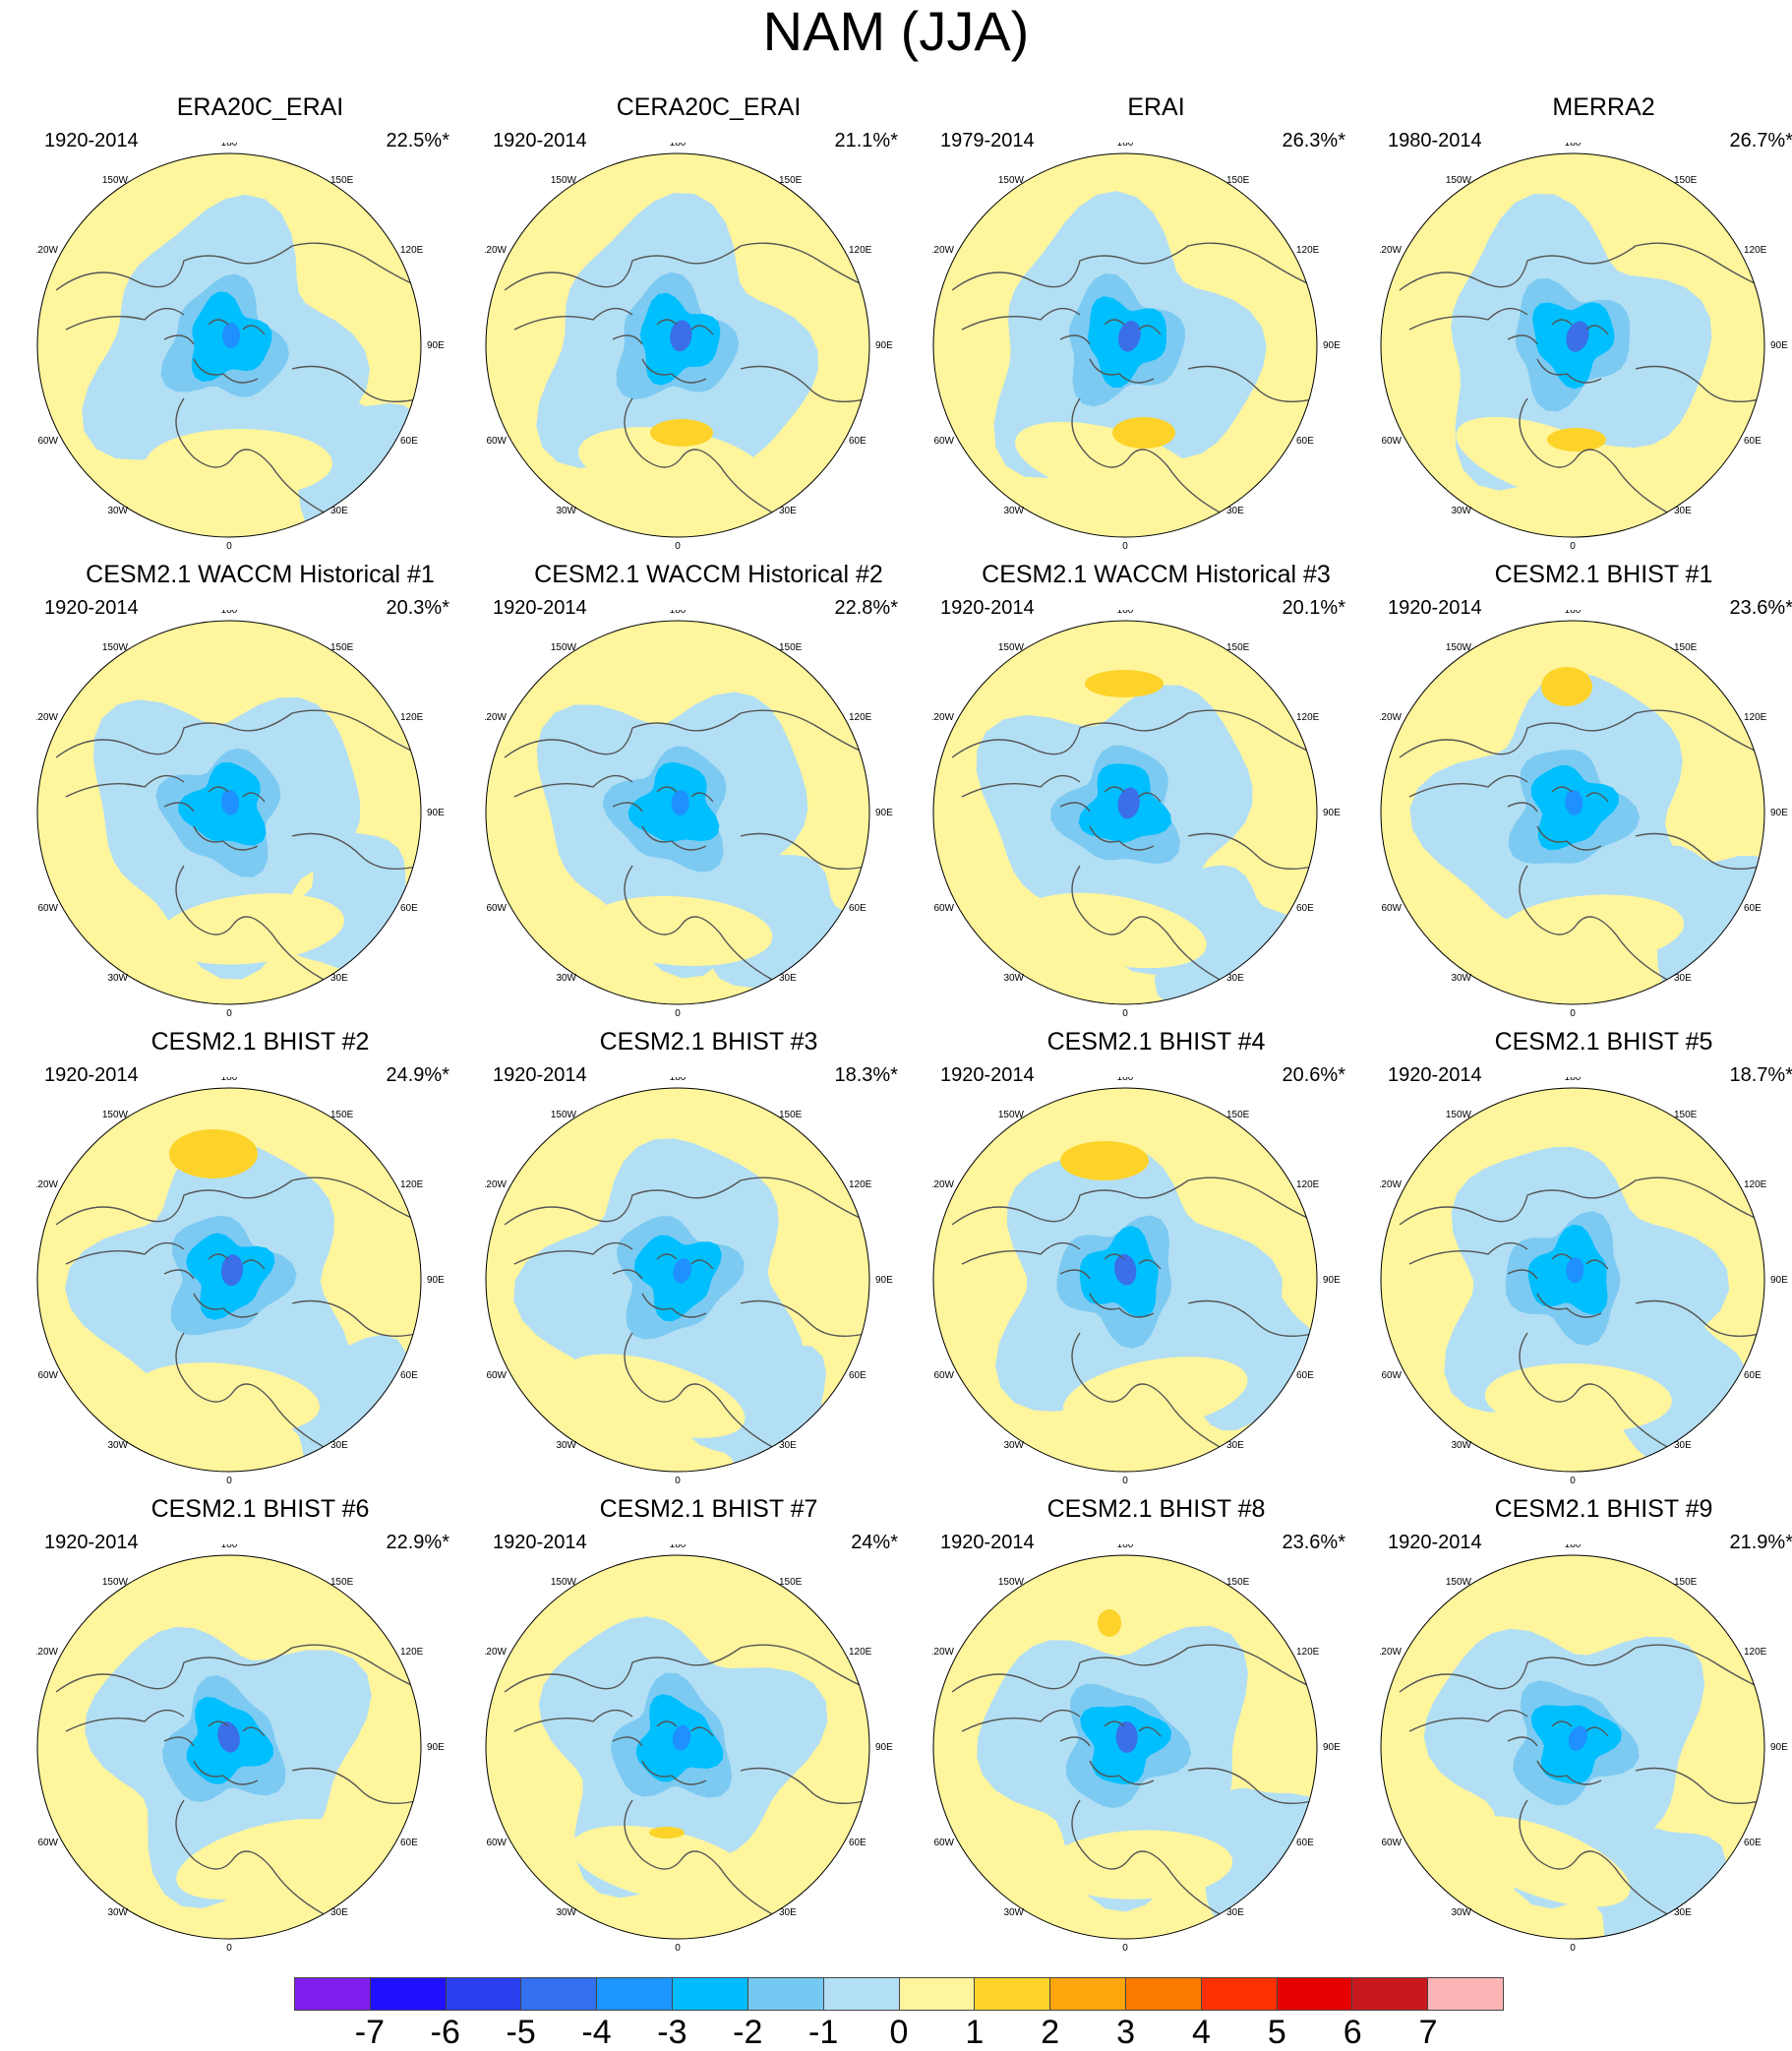 The image size is (1792, 2051). What do you see at coordinates (239, 464) in the screenshot?
I see `positive-anomaly-tongue` at bounding box center [239, 464].